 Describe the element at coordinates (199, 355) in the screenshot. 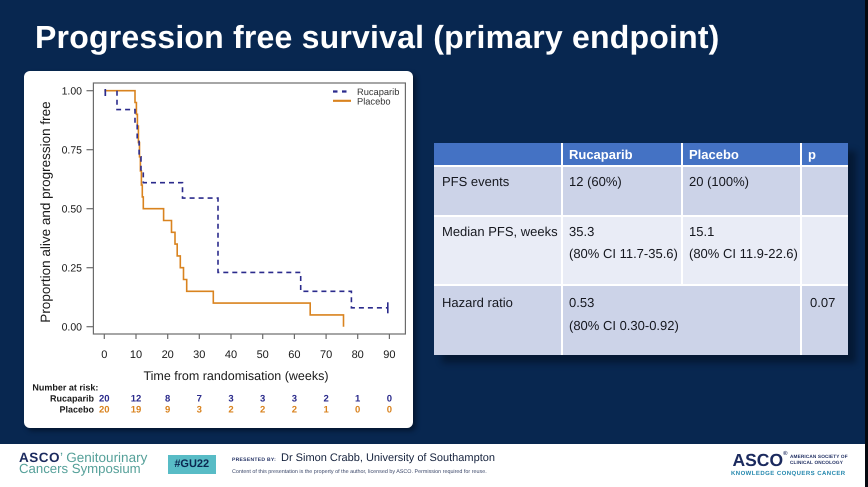

I see `svg-text: 30` at that location.